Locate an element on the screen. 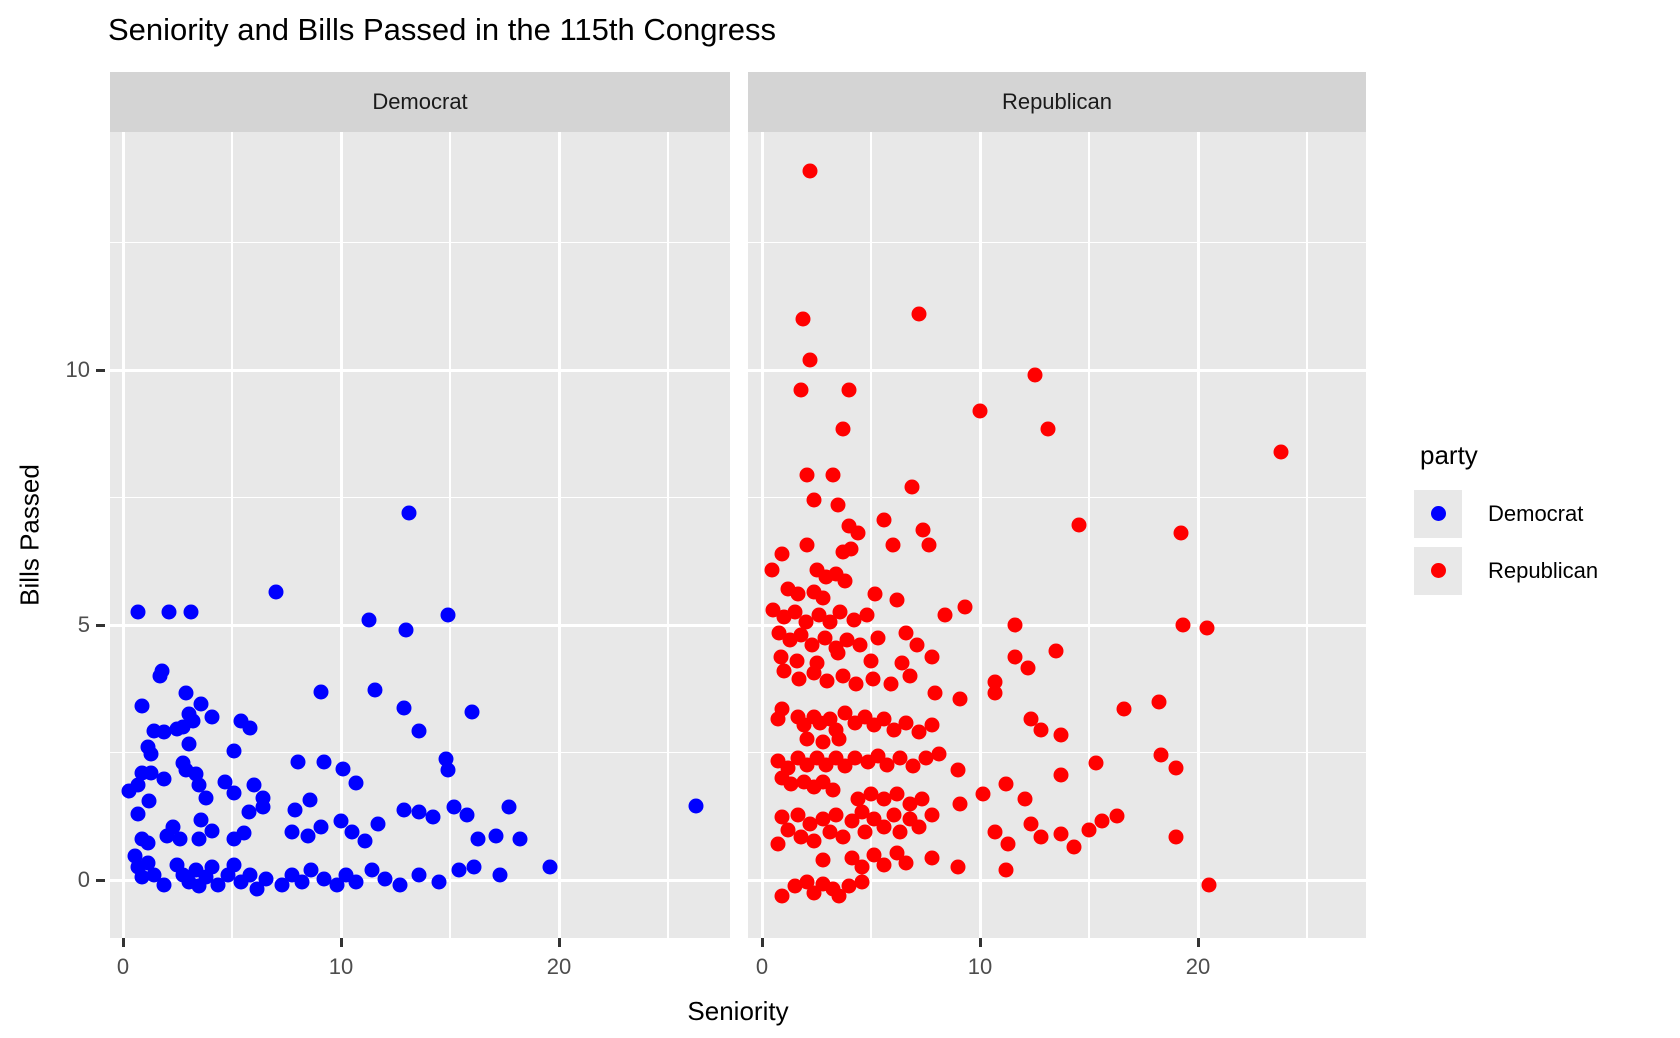  legend-item-republican: Republican is located at coordinates (1514, 570).